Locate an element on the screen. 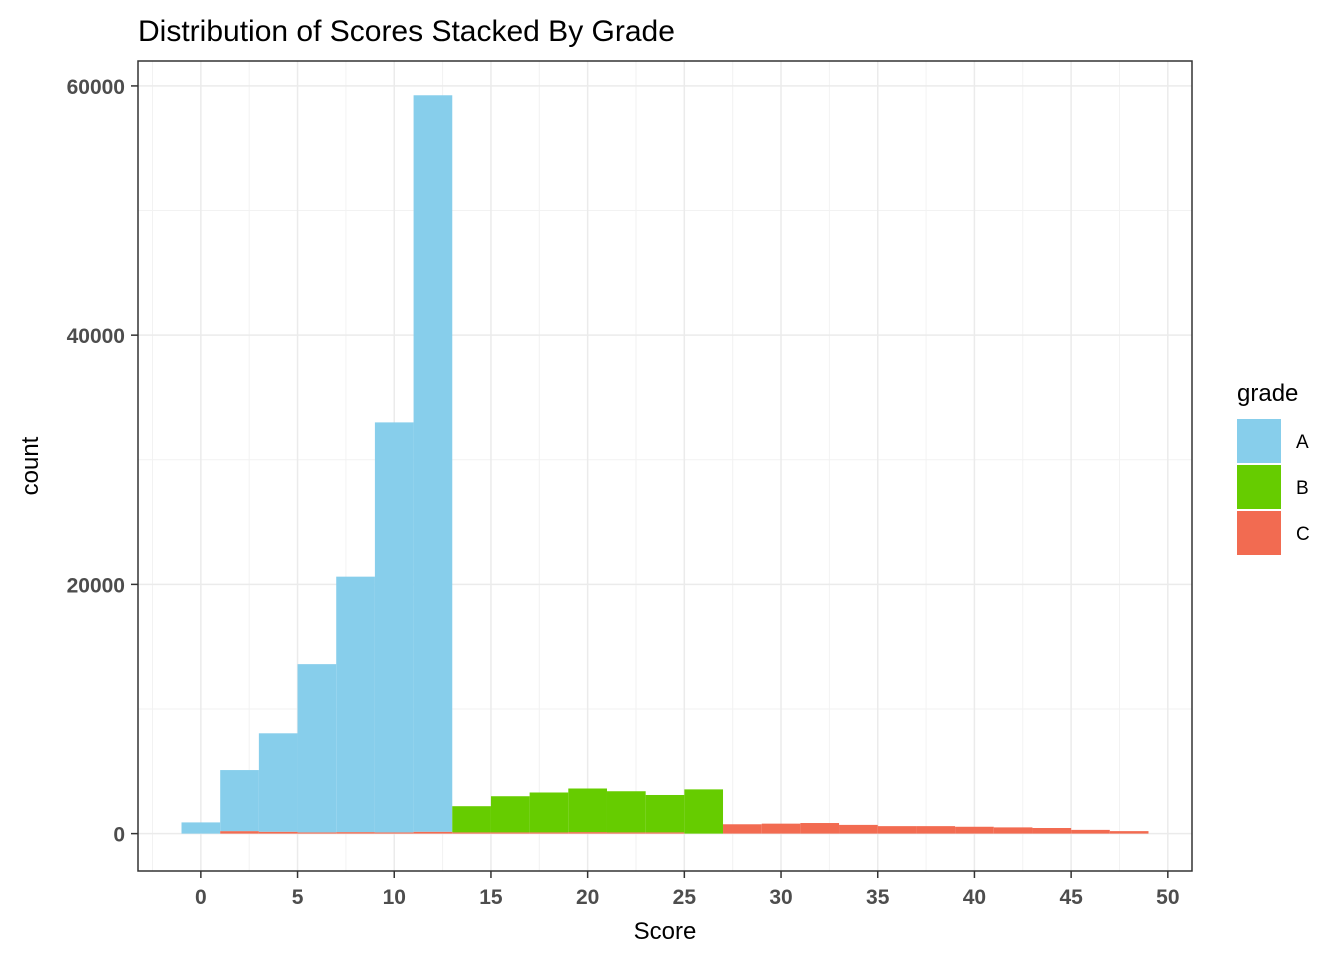 The image size is (1344, 960). x-axis: 0 5 10 15 20 25 30 35 40 45 50 is located at coordinates (687, 890).